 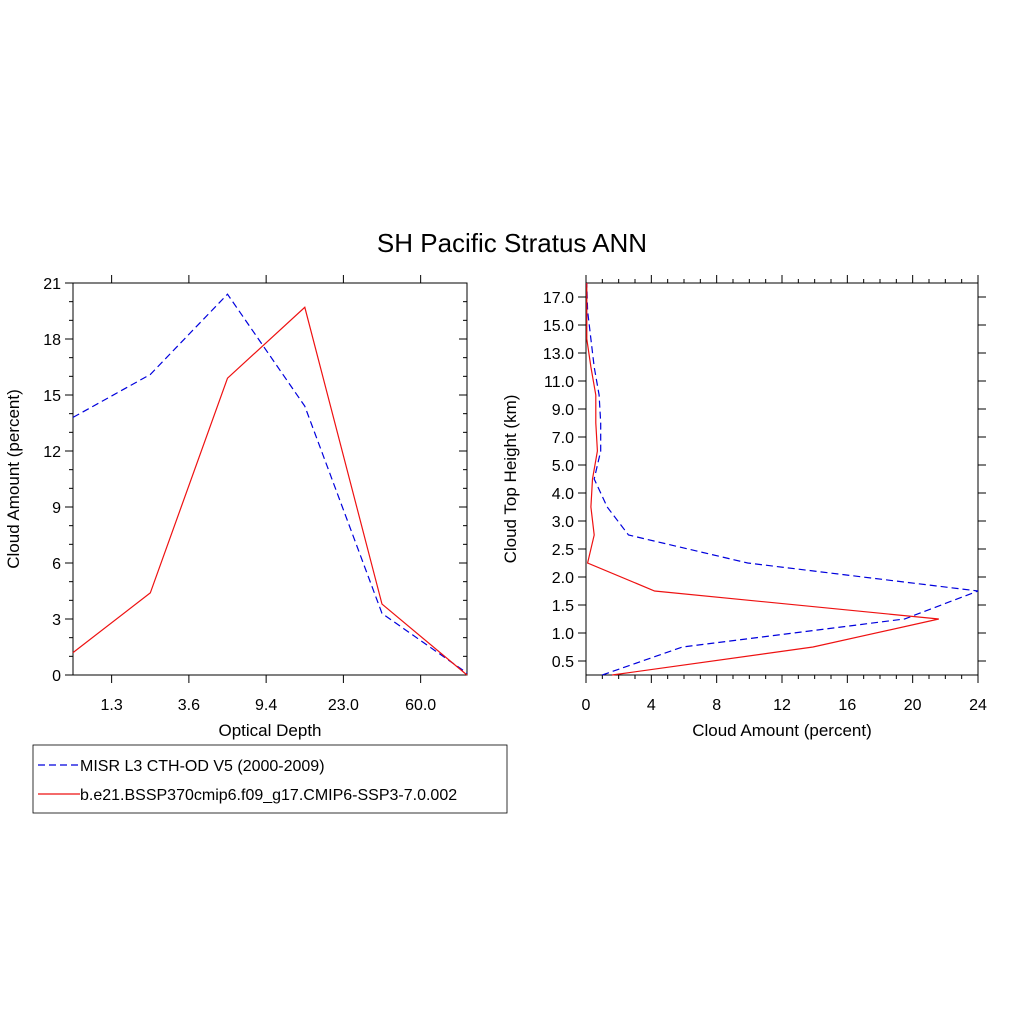 What do you see at coordinates (510, 479) in the screenshot?
I see `right-y-axis-label: Cloud Top Height (km)` at bounding box center [510, 479].